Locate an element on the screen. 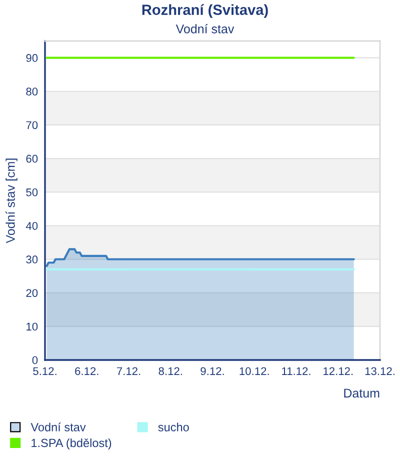  x-tick-label: 5.12. is located at coordinates (44, 371).